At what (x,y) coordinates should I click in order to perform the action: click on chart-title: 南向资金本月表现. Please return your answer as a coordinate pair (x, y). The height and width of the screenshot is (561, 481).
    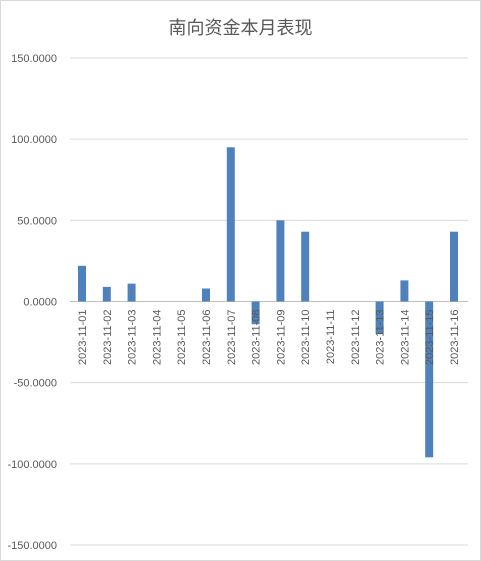
    Looking at the image, I should click on (240, 28).